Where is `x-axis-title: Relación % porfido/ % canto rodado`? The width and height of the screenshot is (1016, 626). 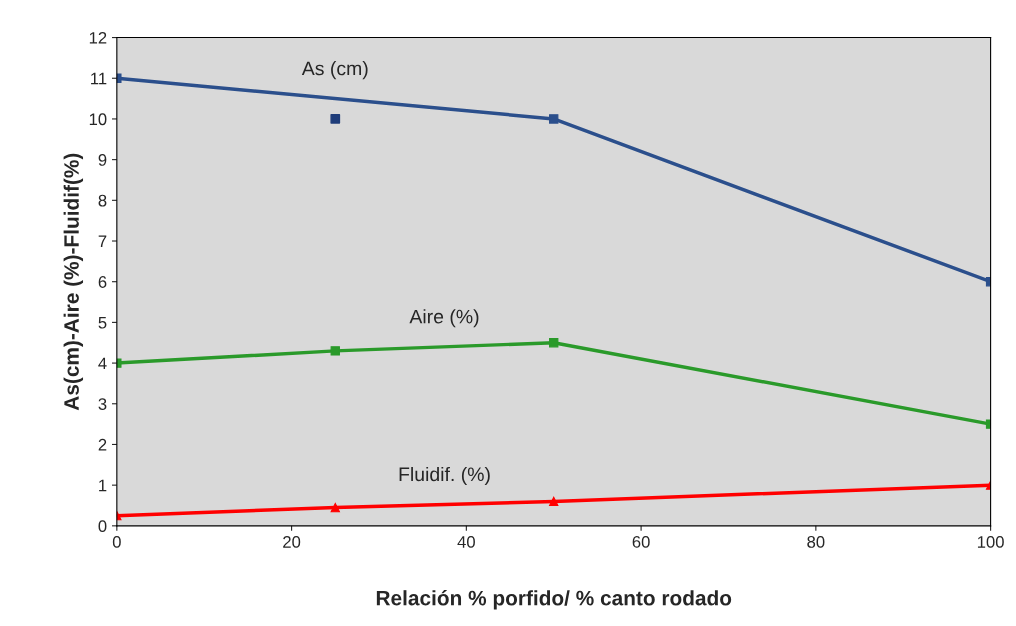 x-axis-title: Relación % porfido/ % canto rodado is located at coordinates (554, 599).